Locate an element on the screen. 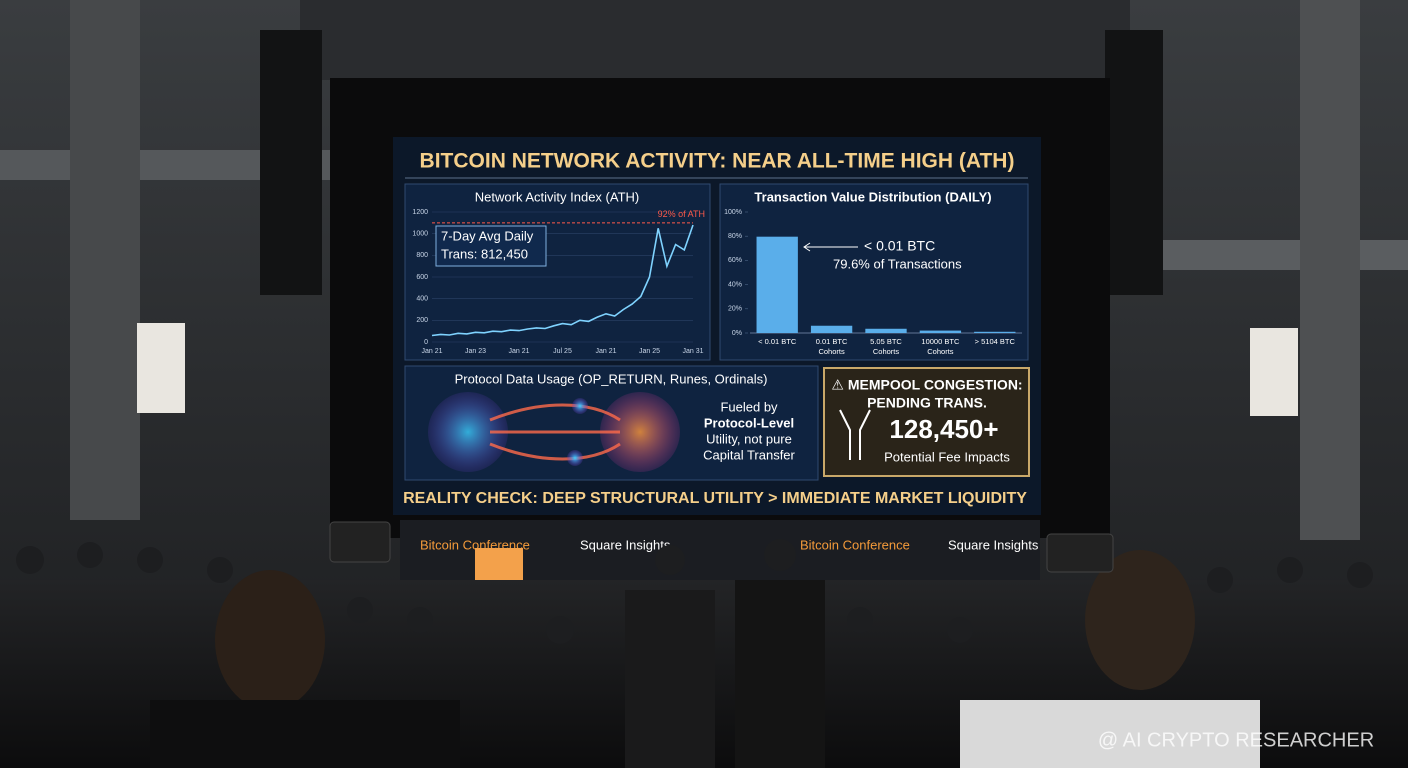  x-tick-label: Jan 23 is located at coordinates (475, 351).